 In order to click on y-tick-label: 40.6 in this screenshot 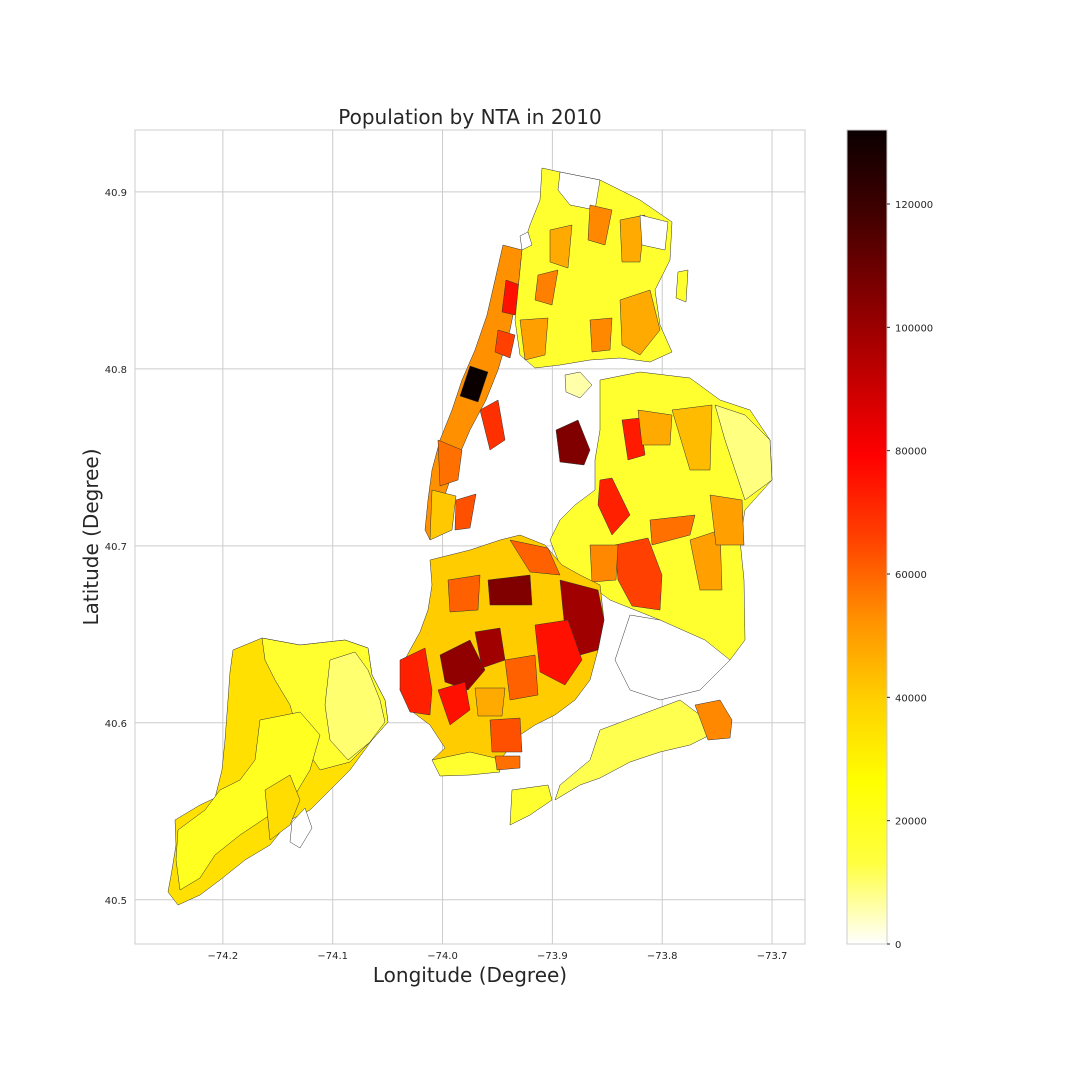, I will do `click(116, 724)`.